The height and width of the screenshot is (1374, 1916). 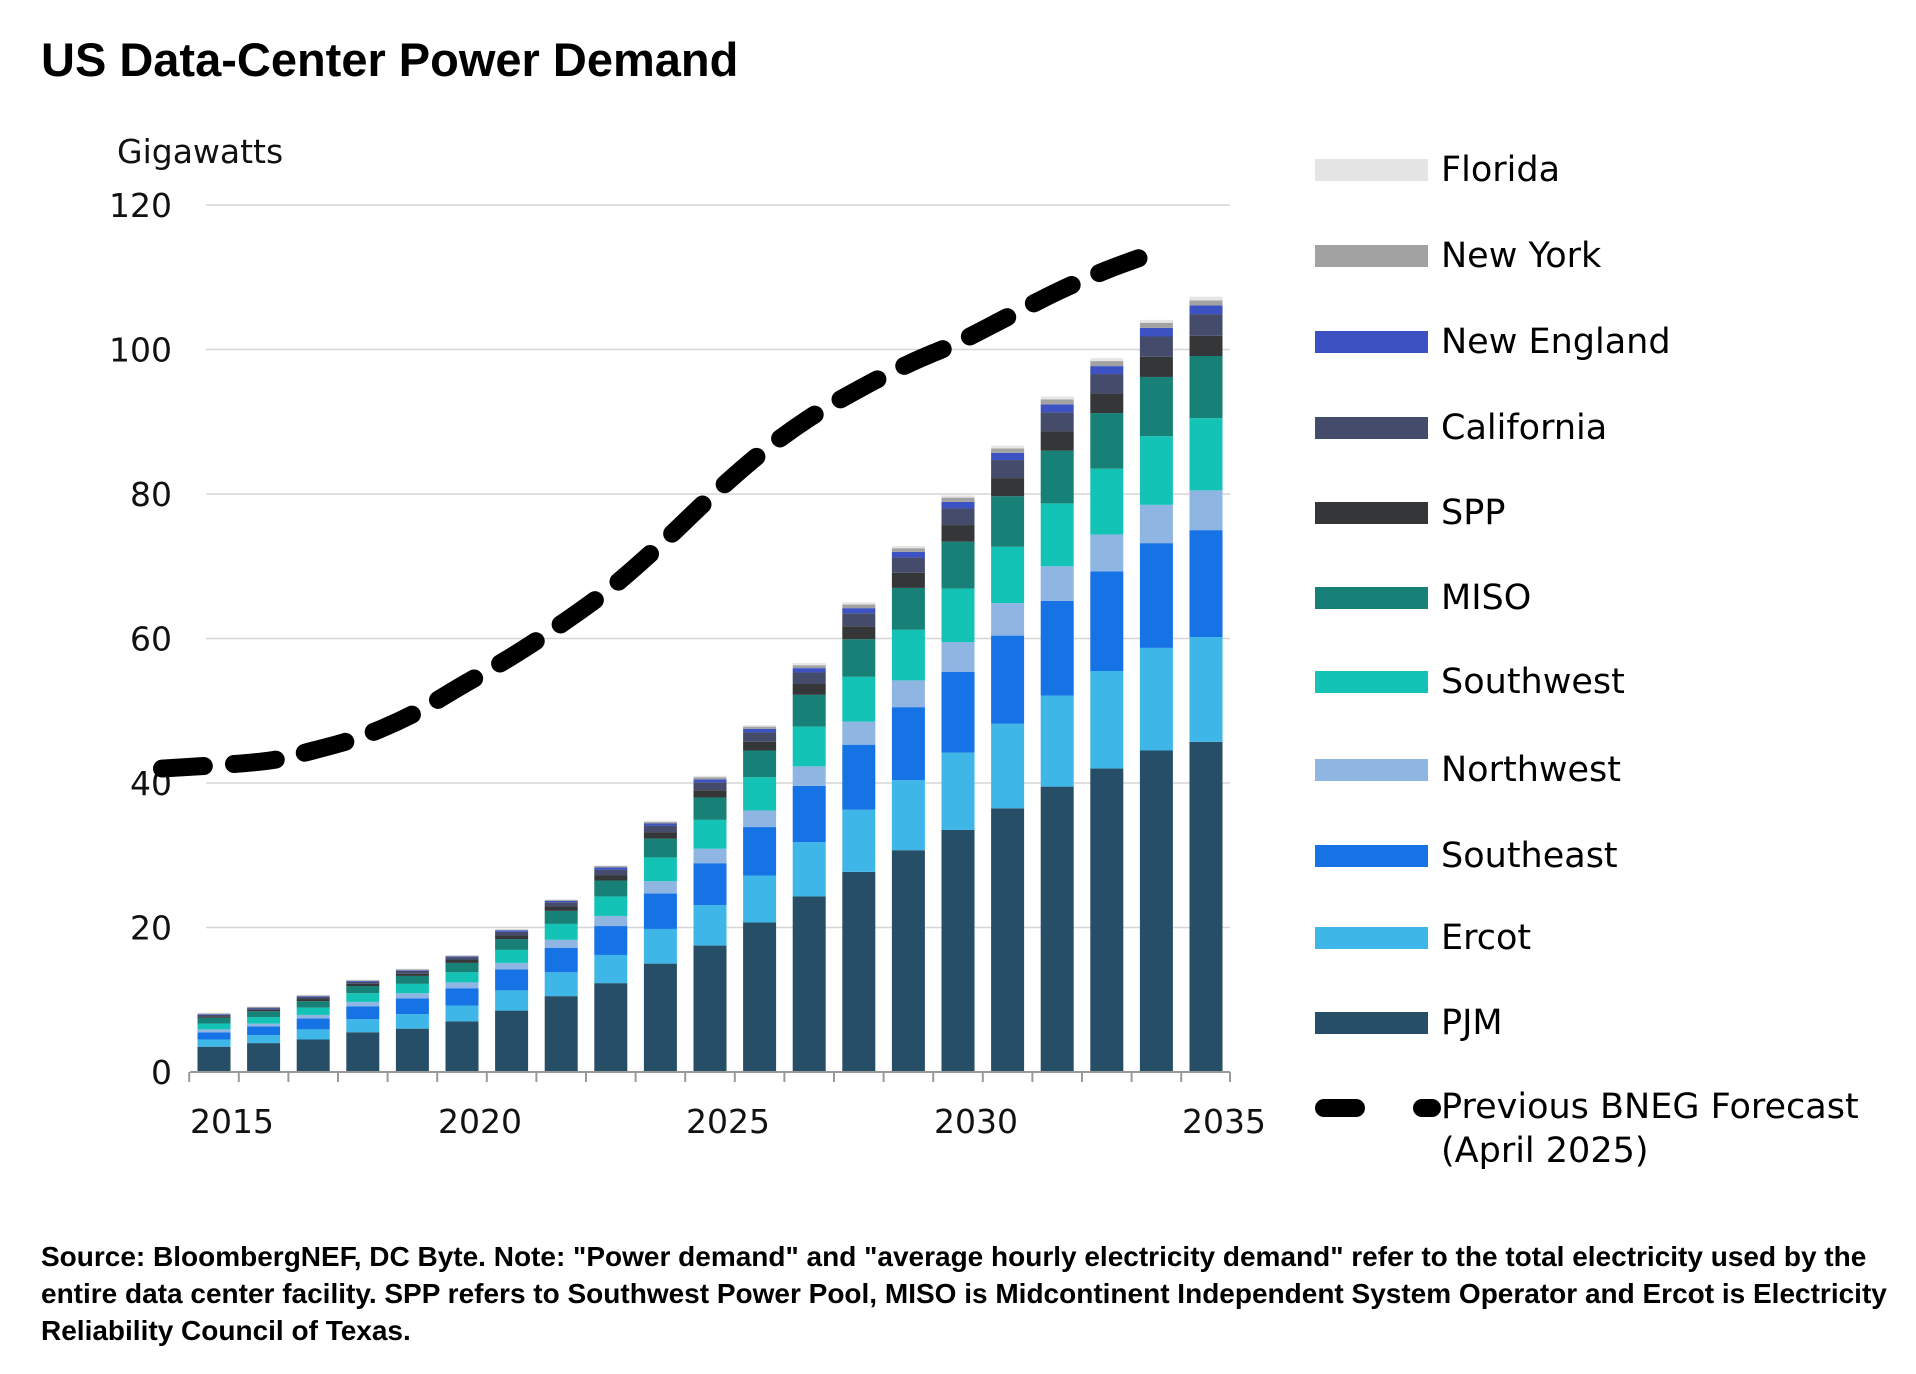 I want to click on legend-item-previous-forecast: Previous BNEG Forecast (April 2025), so click(x=1587, y=1128).